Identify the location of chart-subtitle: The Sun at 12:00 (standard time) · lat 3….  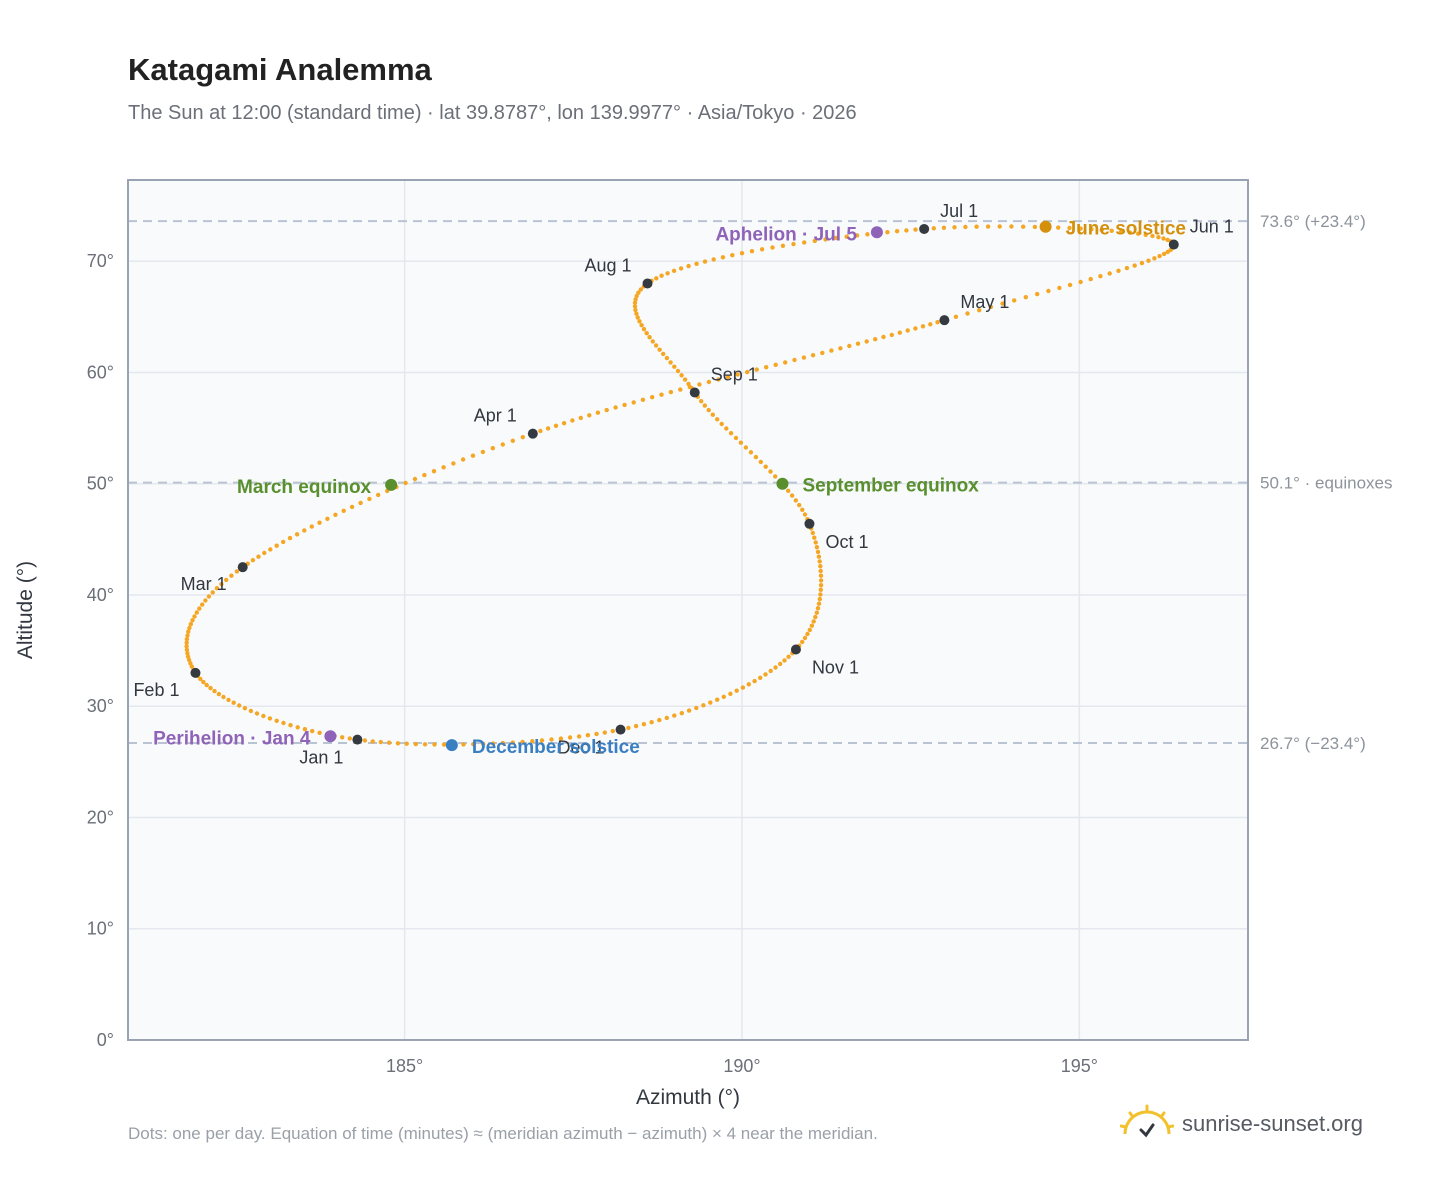
(492, 113).